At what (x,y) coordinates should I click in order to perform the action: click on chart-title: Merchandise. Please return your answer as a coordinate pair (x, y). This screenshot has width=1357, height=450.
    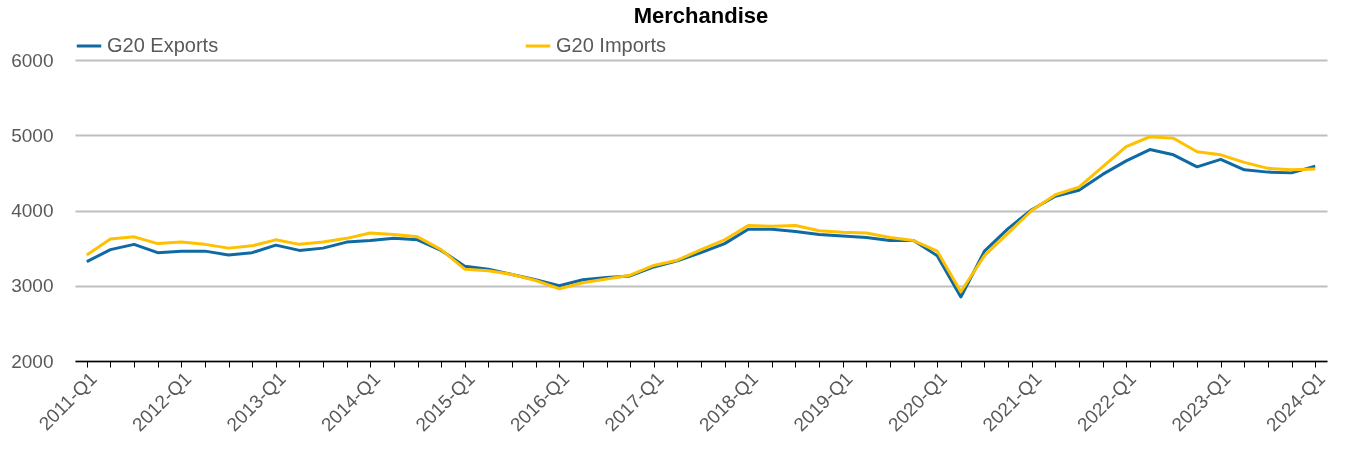
    Looking at the image, I should click on (701, 15).